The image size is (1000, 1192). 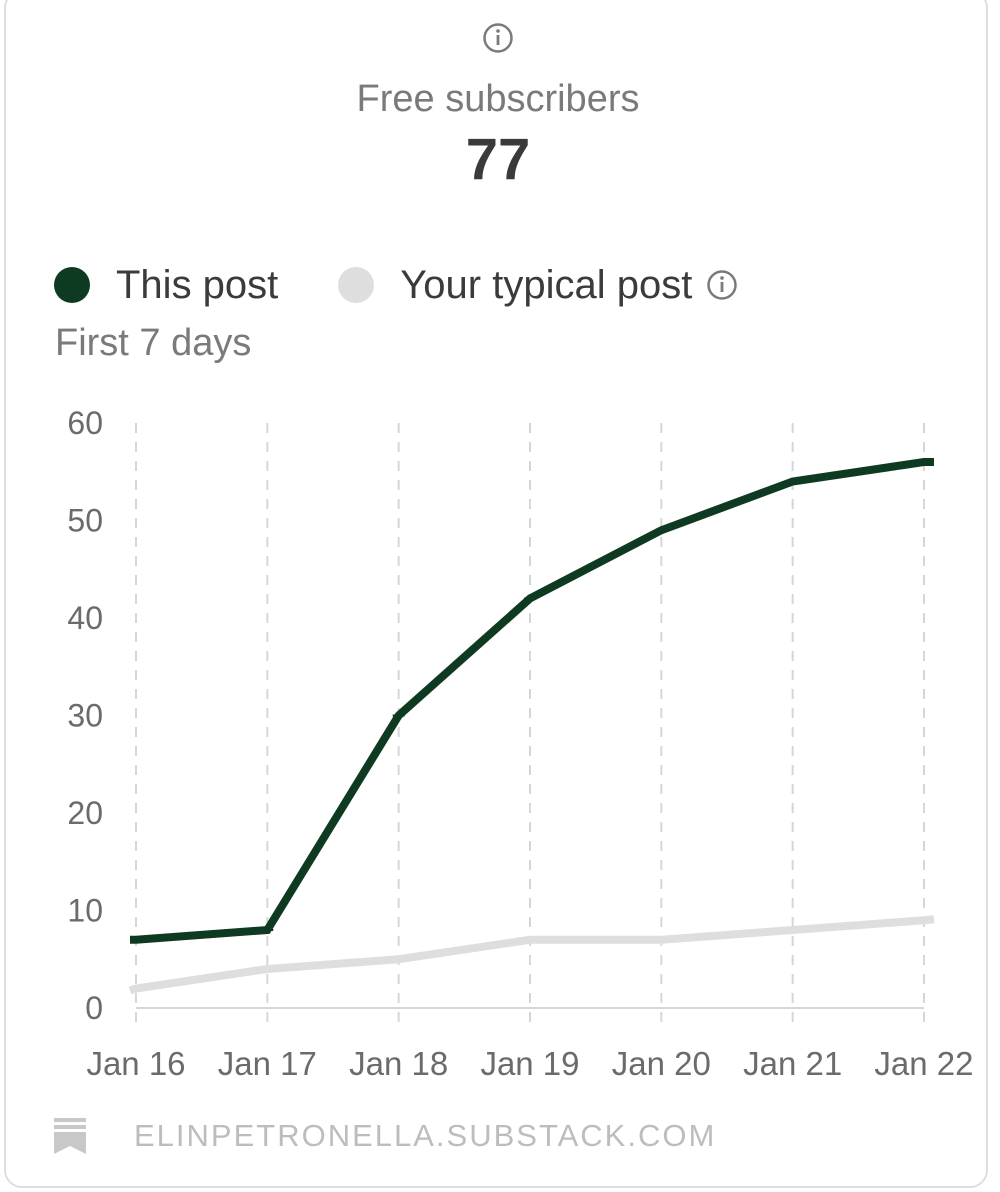 What do you see at coordinates (398, 1063) in the screenshot?
I see `x-tick-label: Jan 18` at bounding box center [398, 1063].